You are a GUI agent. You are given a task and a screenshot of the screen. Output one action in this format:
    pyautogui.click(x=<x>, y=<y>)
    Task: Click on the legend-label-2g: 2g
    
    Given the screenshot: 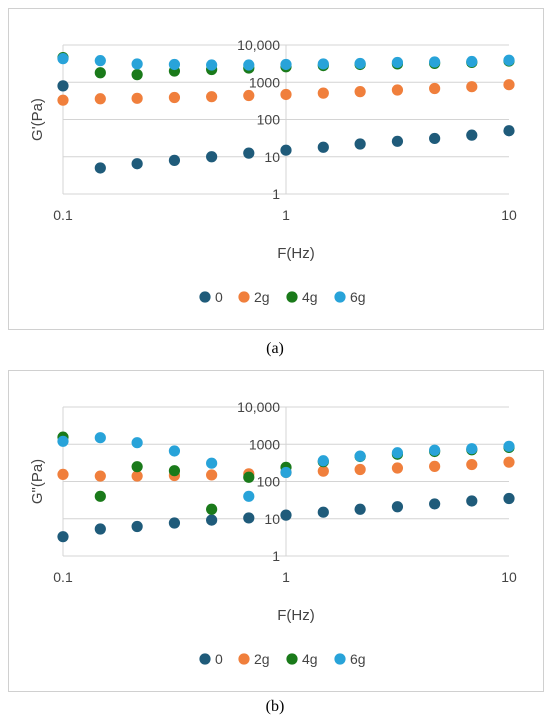 What is the action you would take?
    pyautogui.click(x=262, y=659)
    